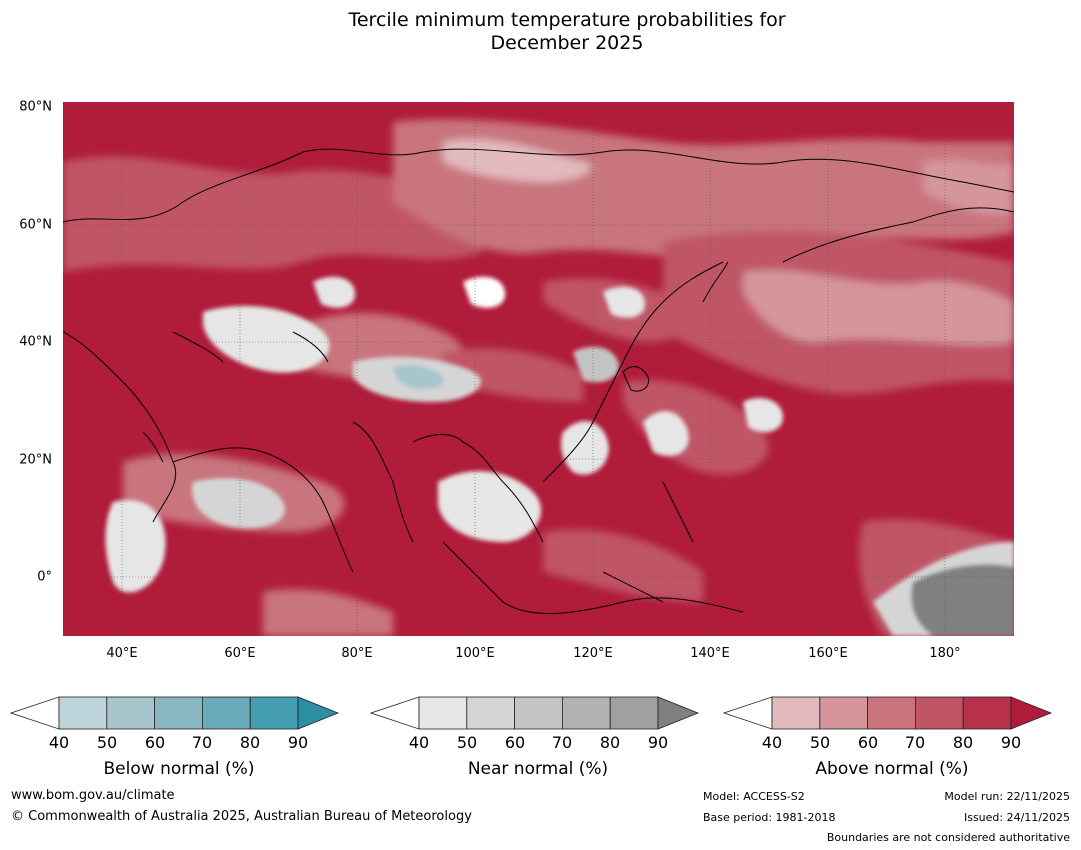 This screenshot has height=850, width=1081. I want to click on colorbar-above-normal-svg, so click(888, 713).